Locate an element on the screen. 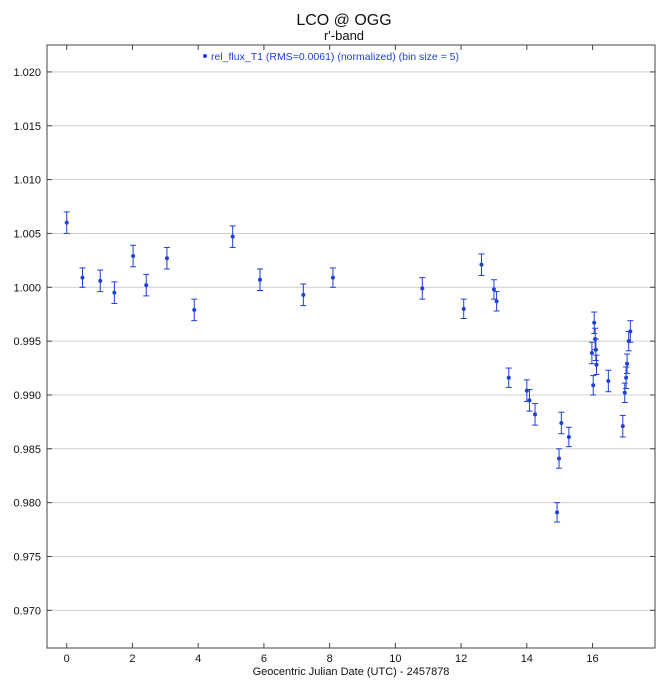  y-tick-label: 0.995 is located at coordinates (27, 342).